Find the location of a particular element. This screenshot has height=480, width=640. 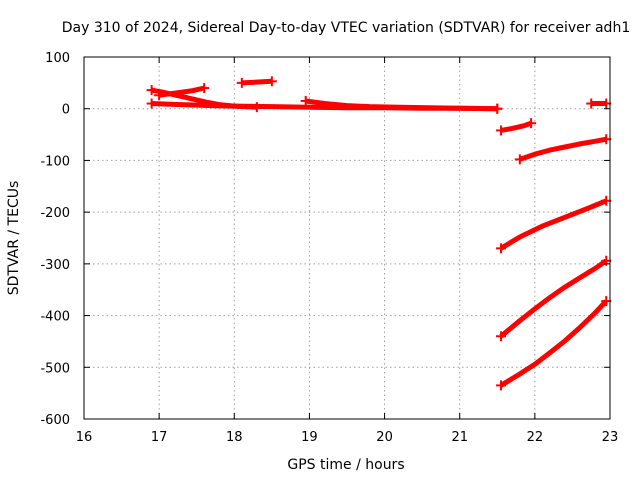

x-tick-label: 21 is located at coordinates (459, 437).